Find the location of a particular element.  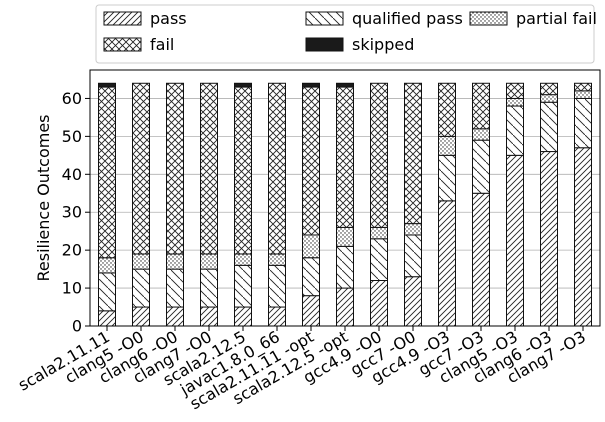

y-tick-label: 20 is located at coordinates (72, 250).